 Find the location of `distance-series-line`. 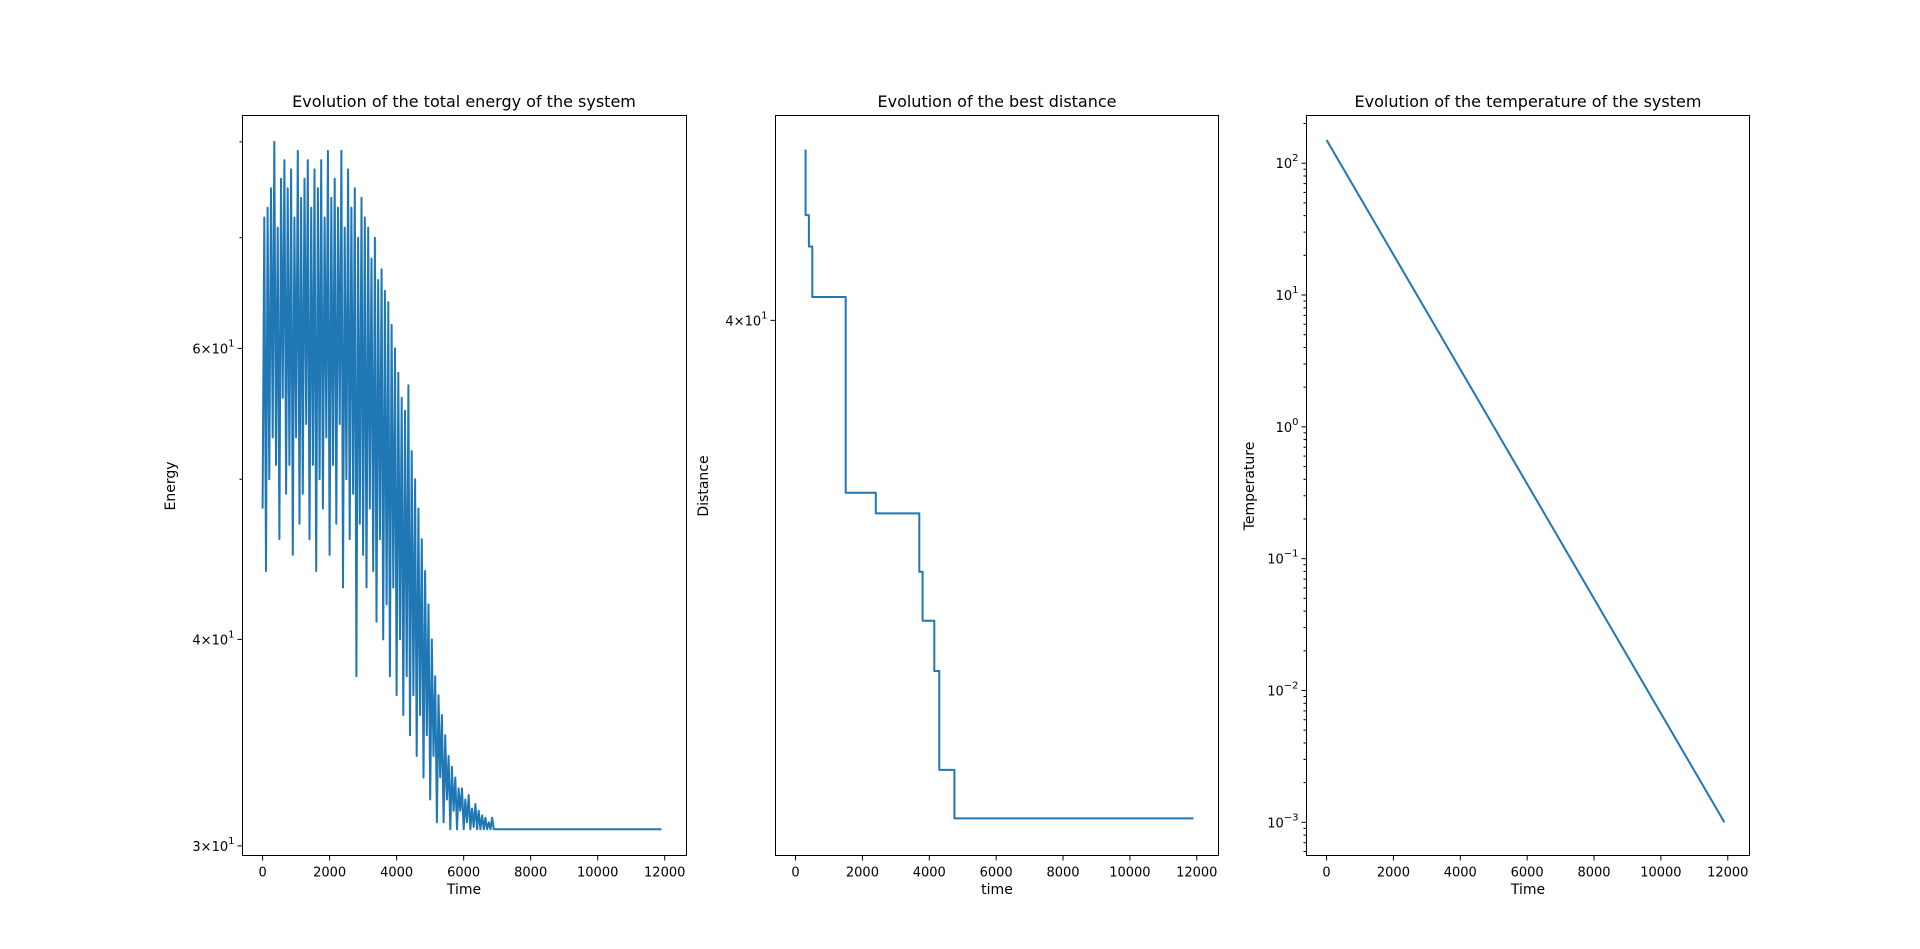

distance-series-line is located at coordinates (999, 484).